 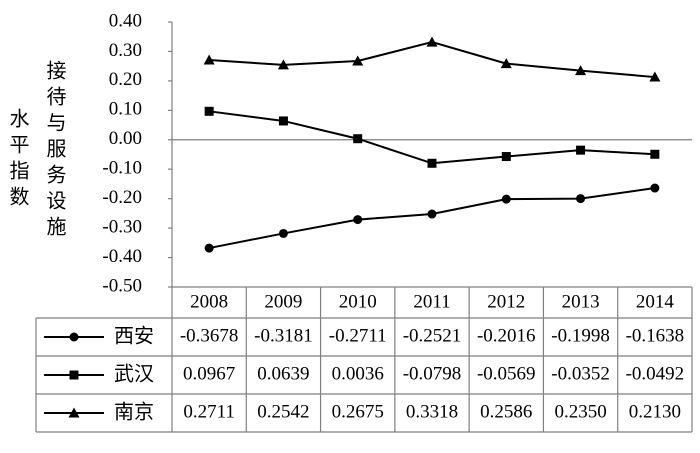 I want to click on y-tick-label: -0.40, so click(x=122, y=256).